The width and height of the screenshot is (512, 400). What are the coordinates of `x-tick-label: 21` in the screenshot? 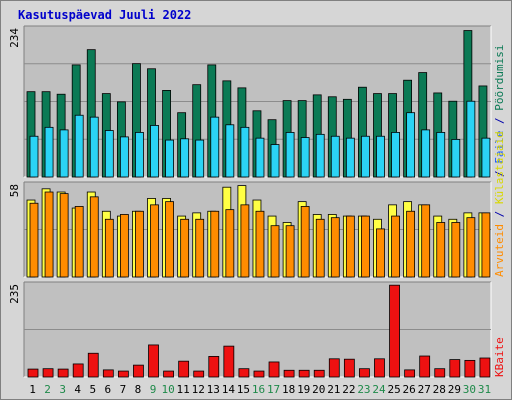 It's located at (333, 389).